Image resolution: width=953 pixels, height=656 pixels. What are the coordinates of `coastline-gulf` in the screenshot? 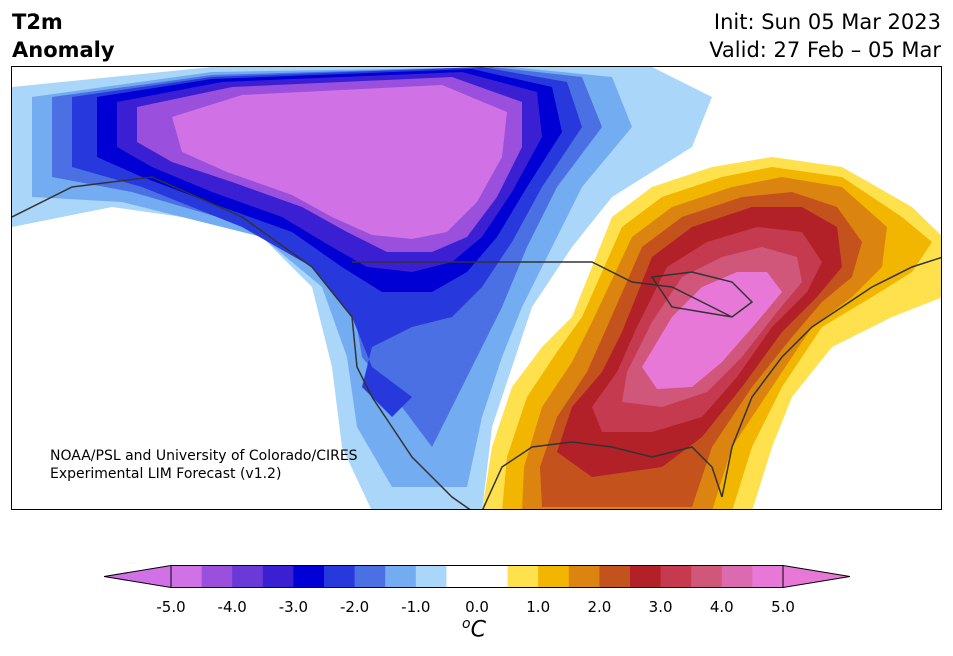 It's located at (602, 475).